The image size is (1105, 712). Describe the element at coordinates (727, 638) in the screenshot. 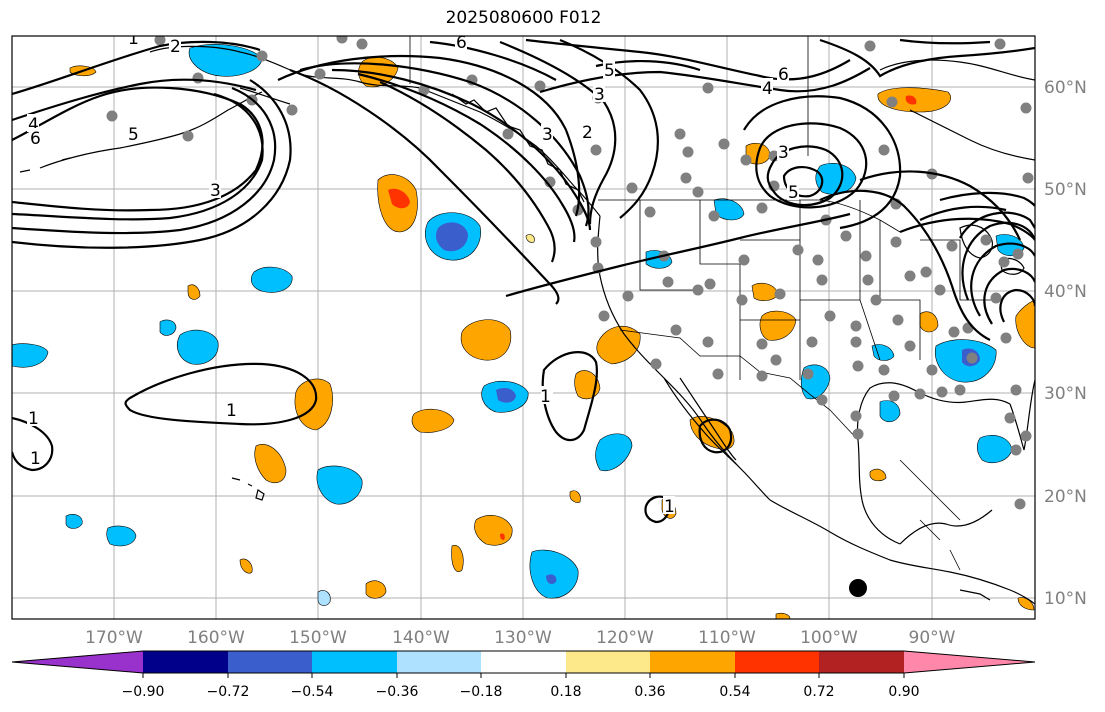

I see `longitude-label: 110°W` at that location.